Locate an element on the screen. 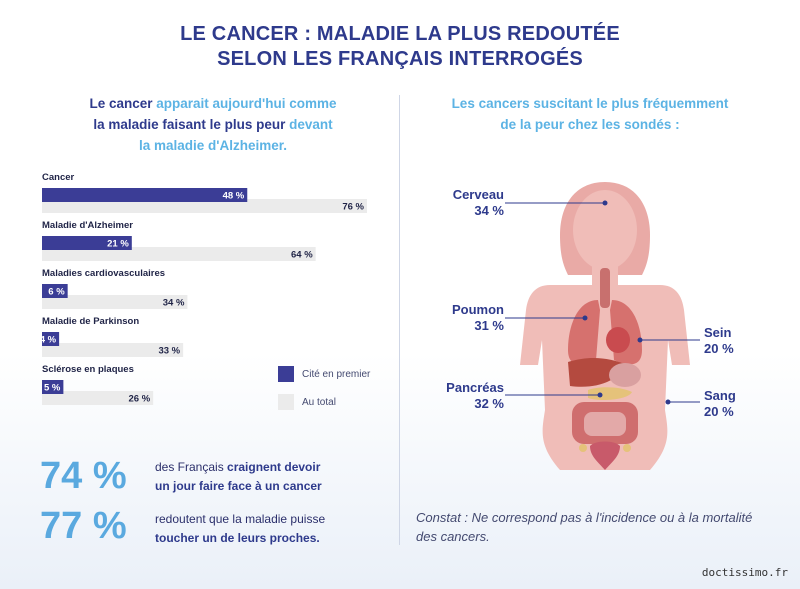  stat-74: 74 % is located at coordinates (83, 476).